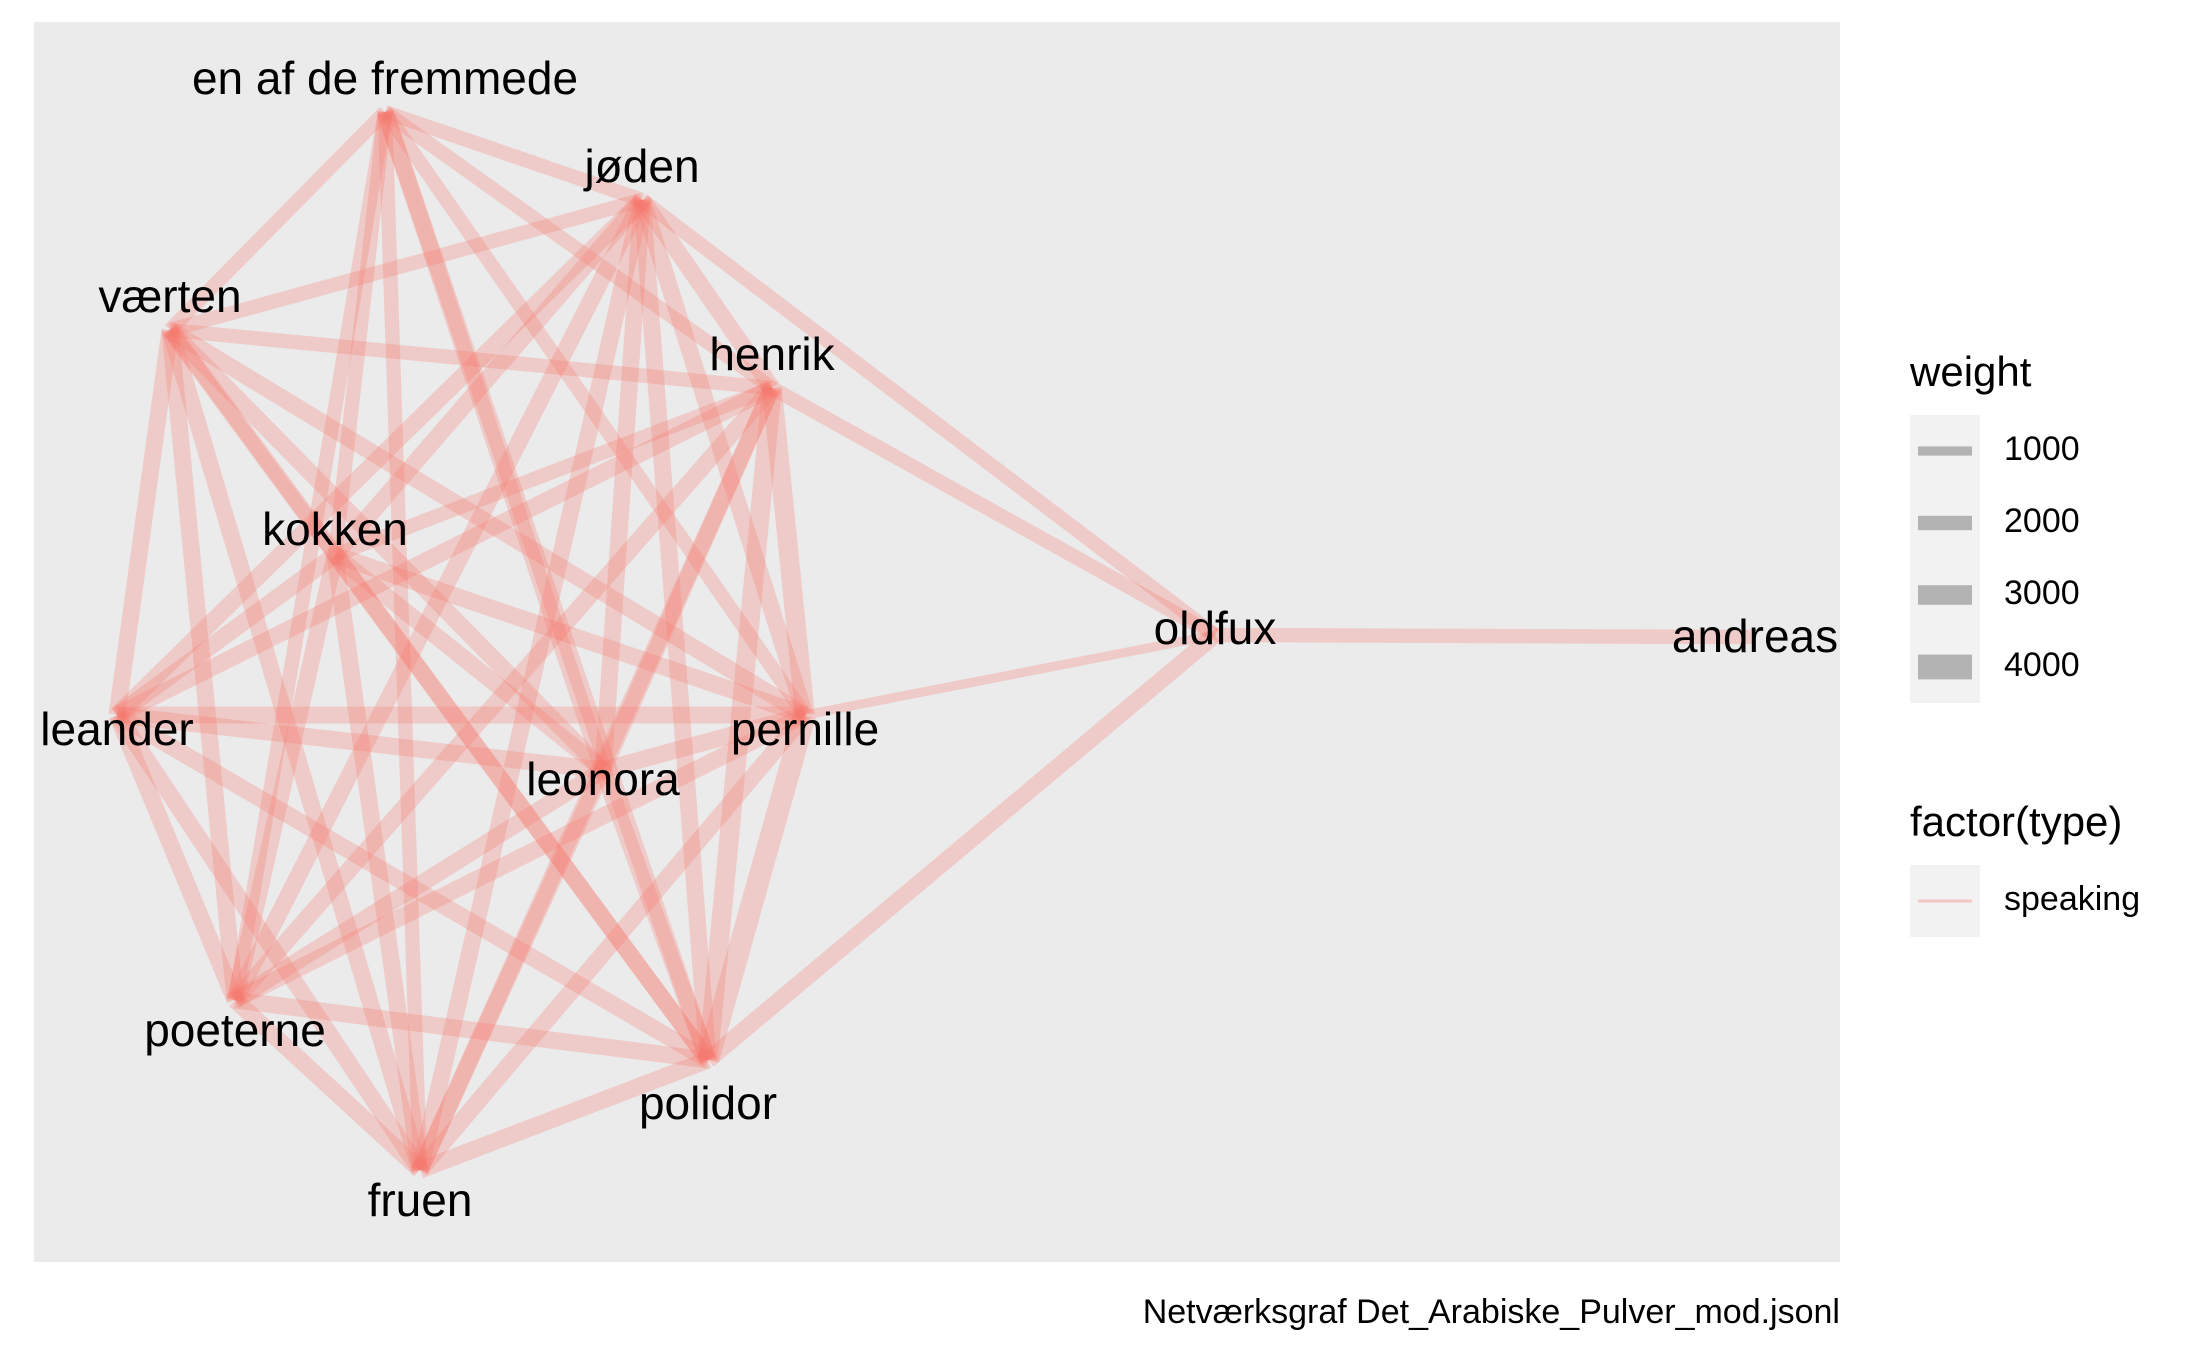 The image size is (2187, 1350). I want to click on edge-kokken-fruen, so click(377, 862).